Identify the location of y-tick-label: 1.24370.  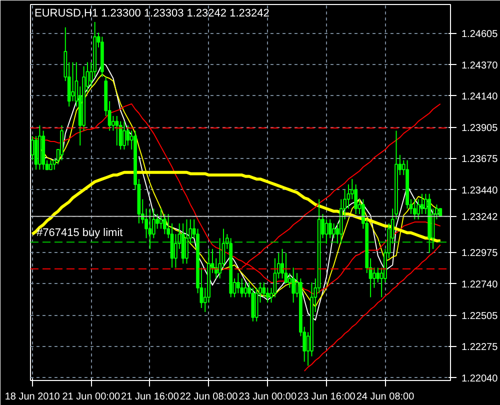
(480, 66).